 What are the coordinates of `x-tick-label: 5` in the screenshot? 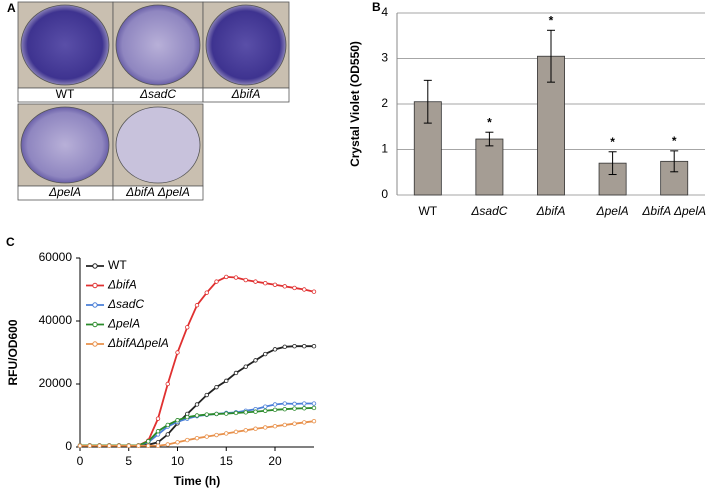 It's located at (128, 461).